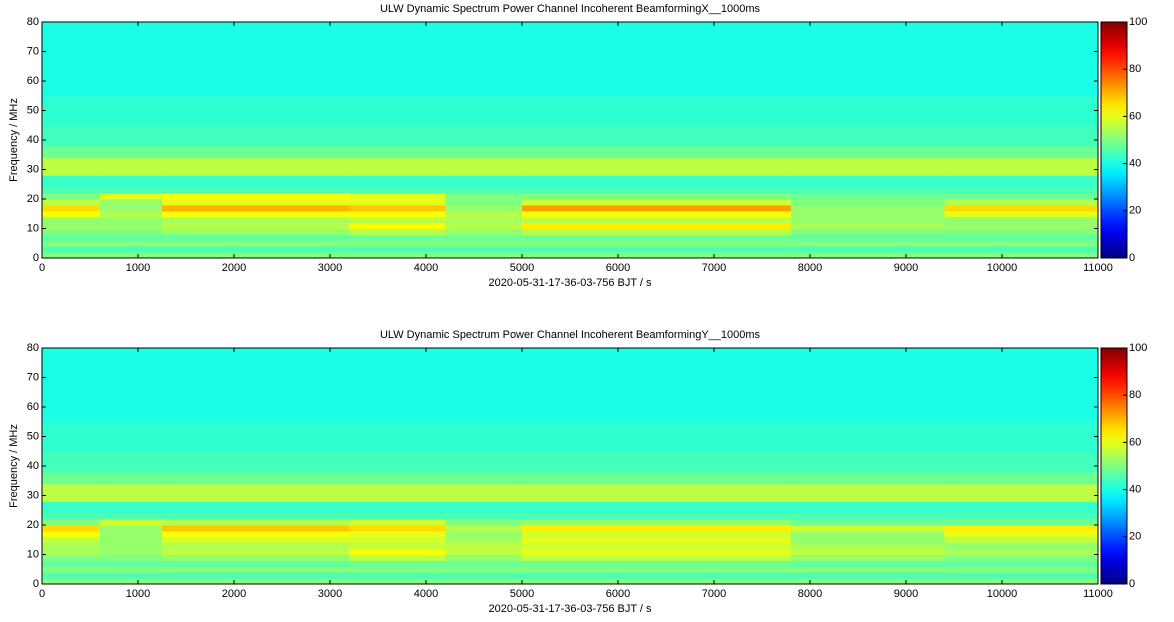  What do you see at coordinates (36, 258) in the screenshot?
I see `y-tick-label: 0` at bounding box center [36, 258].